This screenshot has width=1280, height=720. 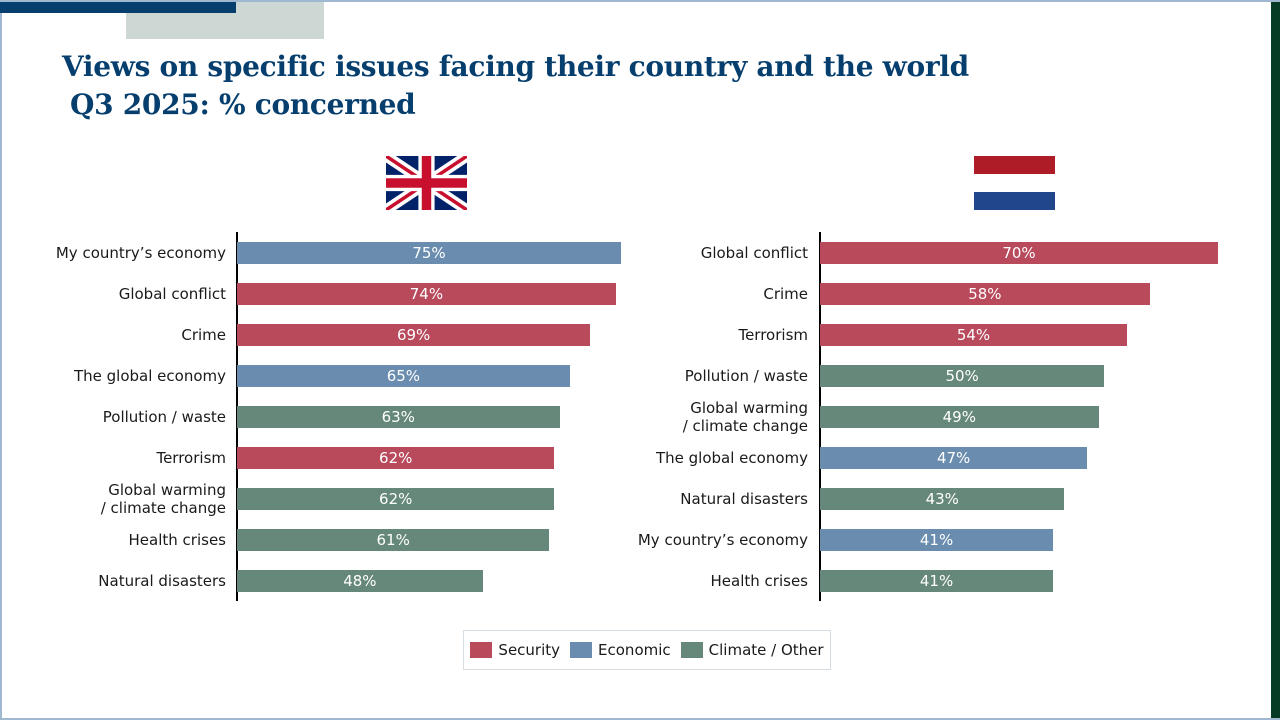 I want to click on nl-bar-value-label: 54%, so click(x=973, y=335).